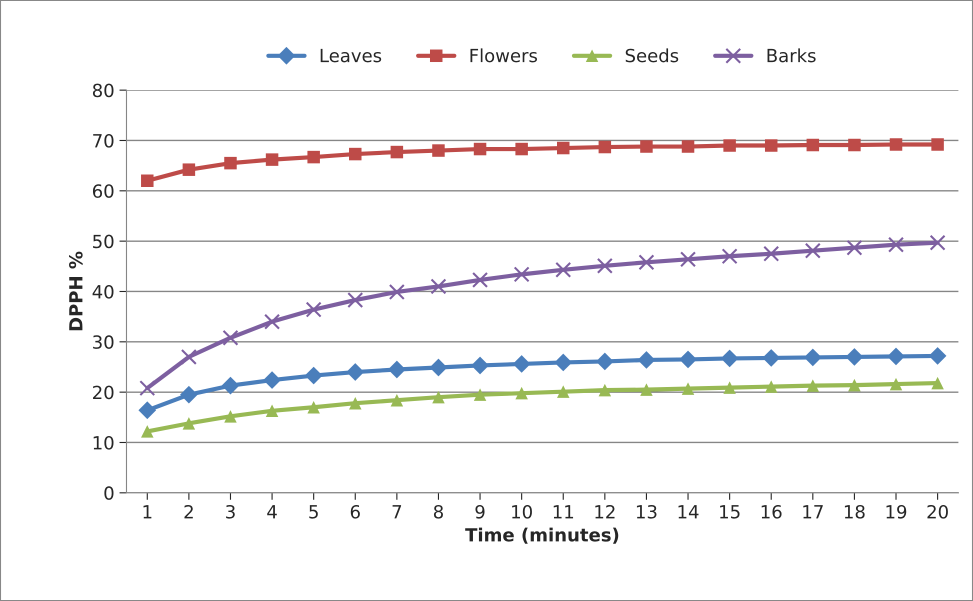 This screenshot has width=973, height=601. What do you see at coordinates (109, 493) in the screenshot?
I see `y-tick-label: 0` at bounding box center [109, 493].